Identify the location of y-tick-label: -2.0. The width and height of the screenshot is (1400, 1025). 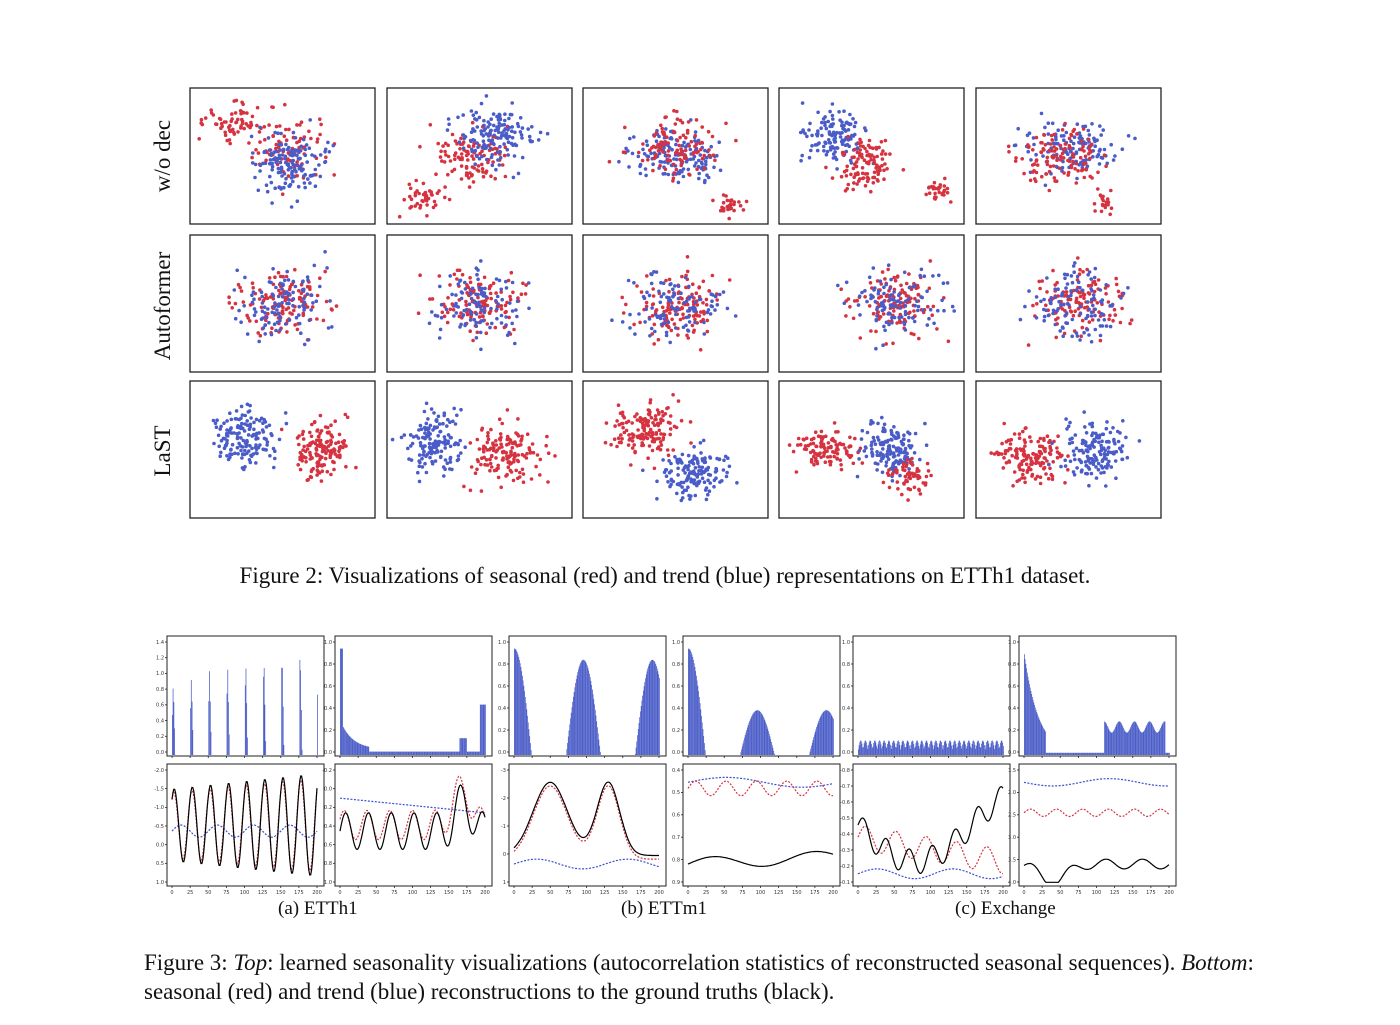
(159, 771).